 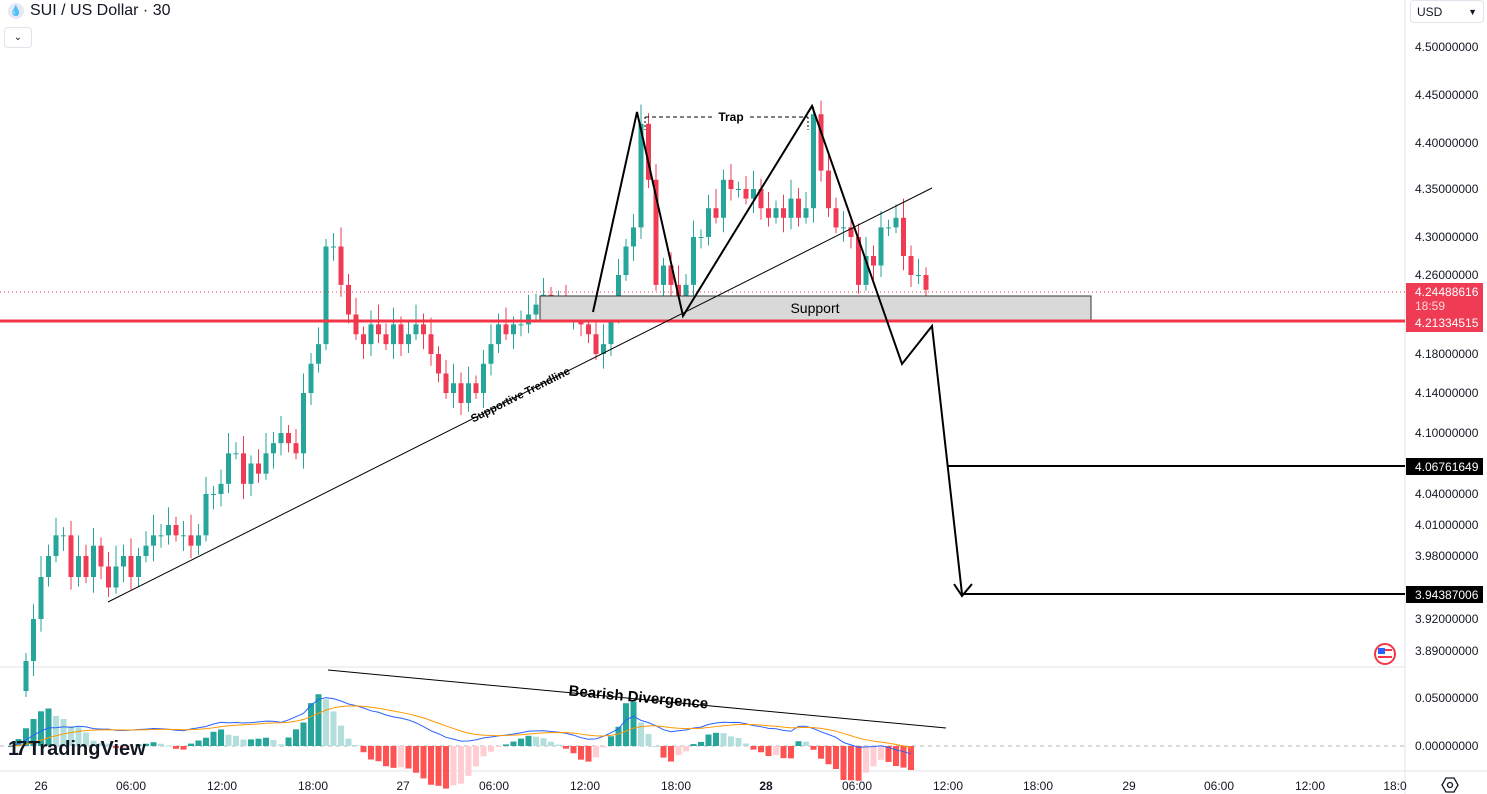 What do you see at coordinates (1447, 433) in the screenshot?
I see `price-tick: 4.10000000` at bounding box center [1447, 433].